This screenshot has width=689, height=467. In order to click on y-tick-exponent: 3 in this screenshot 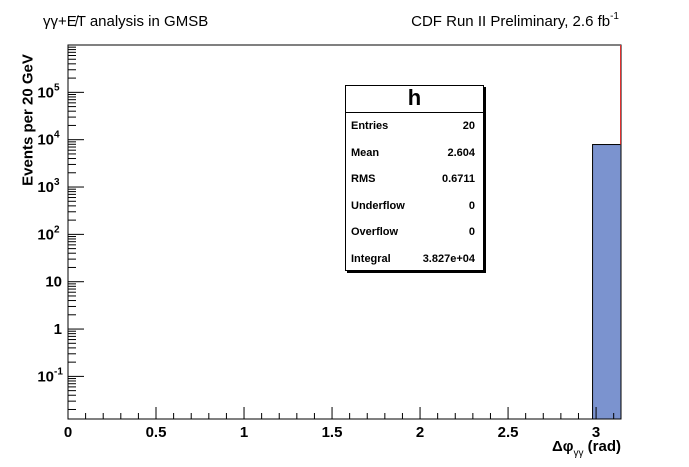, I will do `click(57, 182)`.